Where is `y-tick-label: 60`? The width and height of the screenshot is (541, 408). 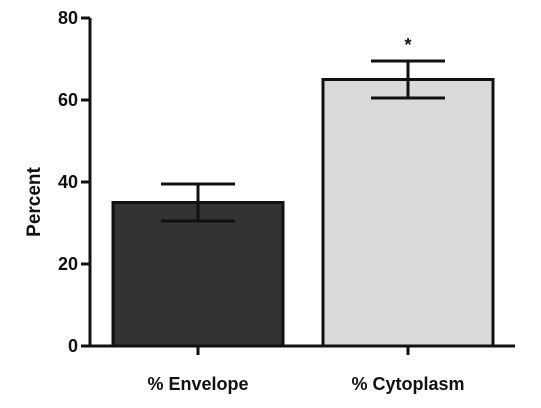 y-tick-label: 60 is located at coordinates (68, 100).